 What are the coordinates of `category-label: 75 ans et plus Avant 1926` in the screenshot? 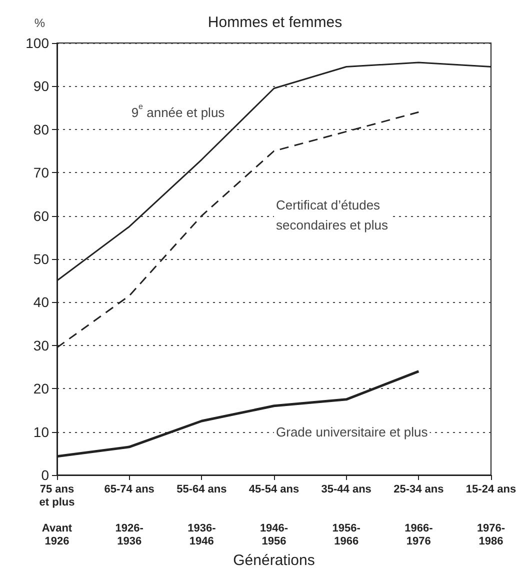 It's located at (57, 516).